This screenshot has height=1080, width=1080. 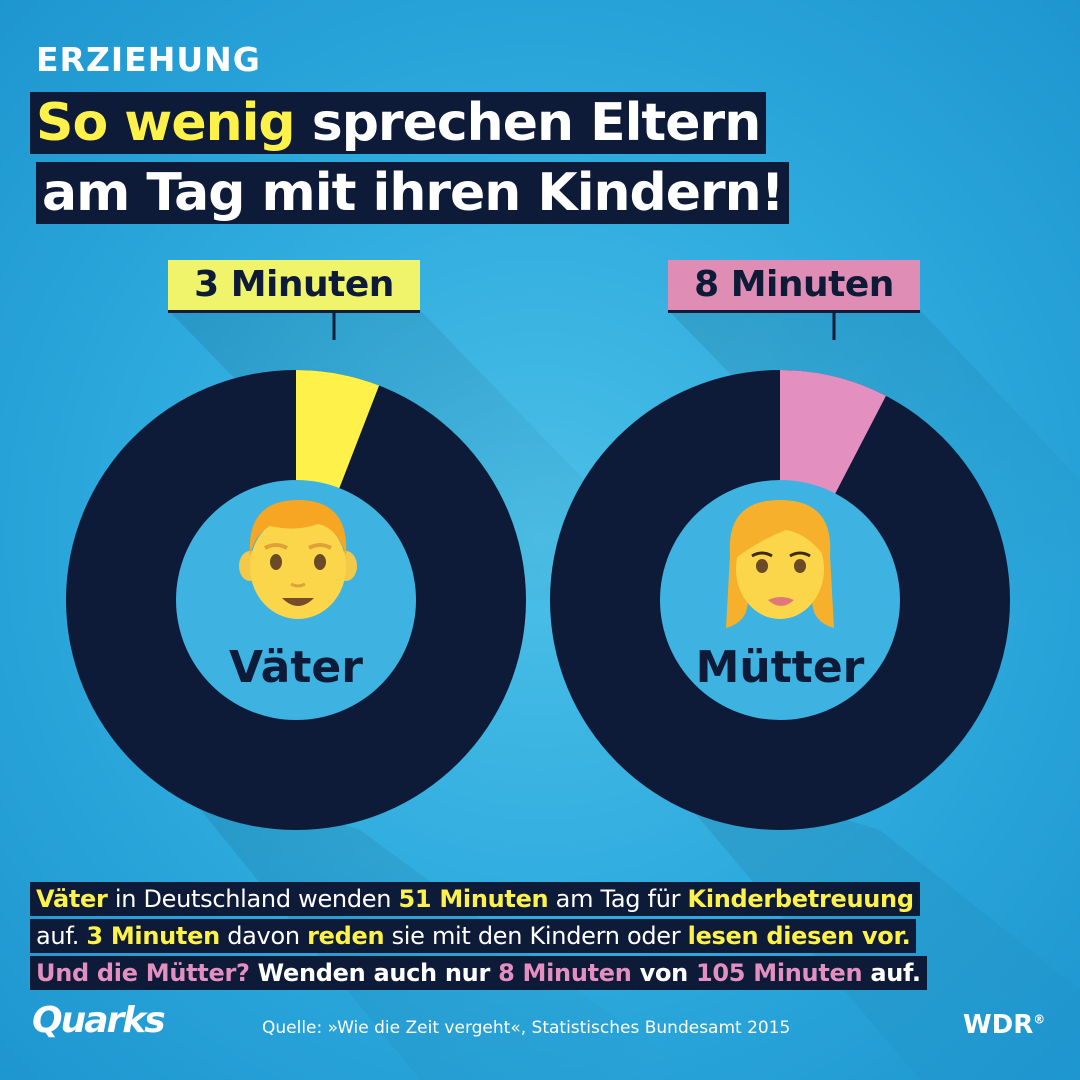 What do you see at coordinates (72, 899) in the screenshot?
I see `body-highlight: Väter` at bounding box center [72, 899].